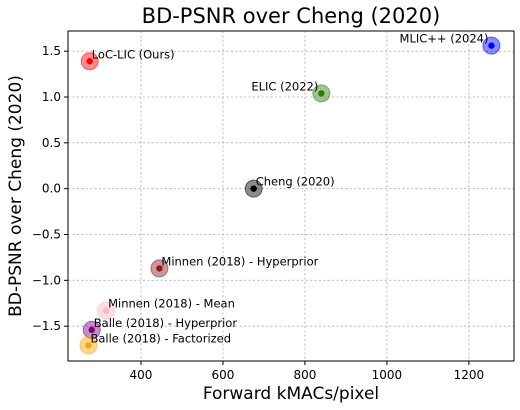  What do you see at coordinates (295, 182) in the screenshot?
I see `data-point-label: Cheng (2020)` at bounding box center [295, 182].